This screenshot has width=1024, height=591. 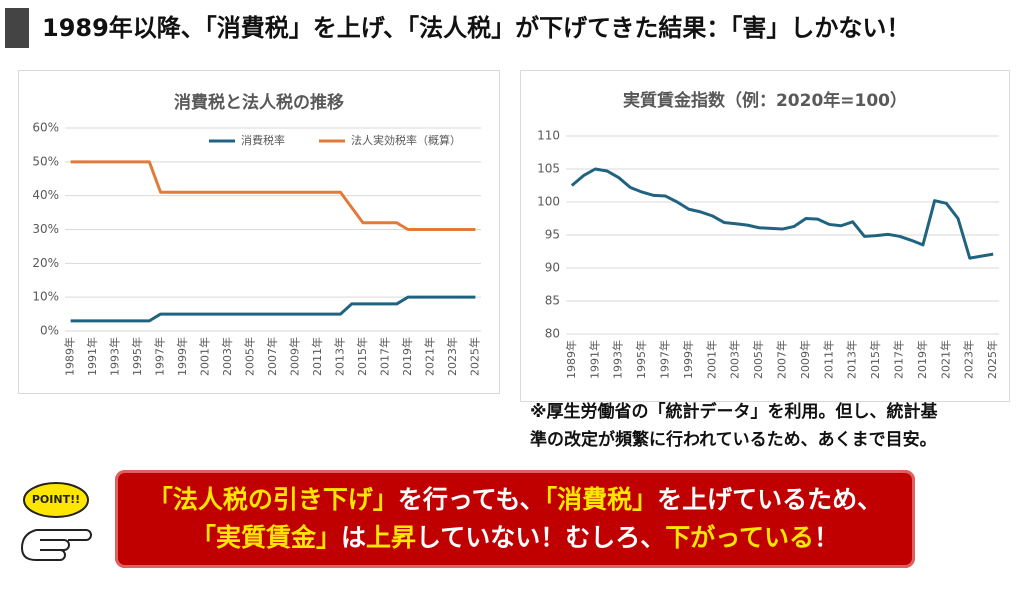 What do you see at coordinates (406, 140) in the screenshot?
I see `legend-label: 法人実効税率（概算）` at bounding box center [406, 140].